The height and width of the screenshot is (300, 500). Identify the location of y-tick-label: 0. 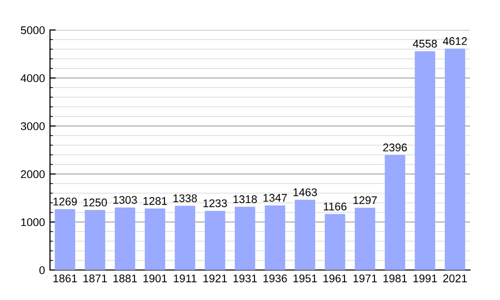
(42, 270).